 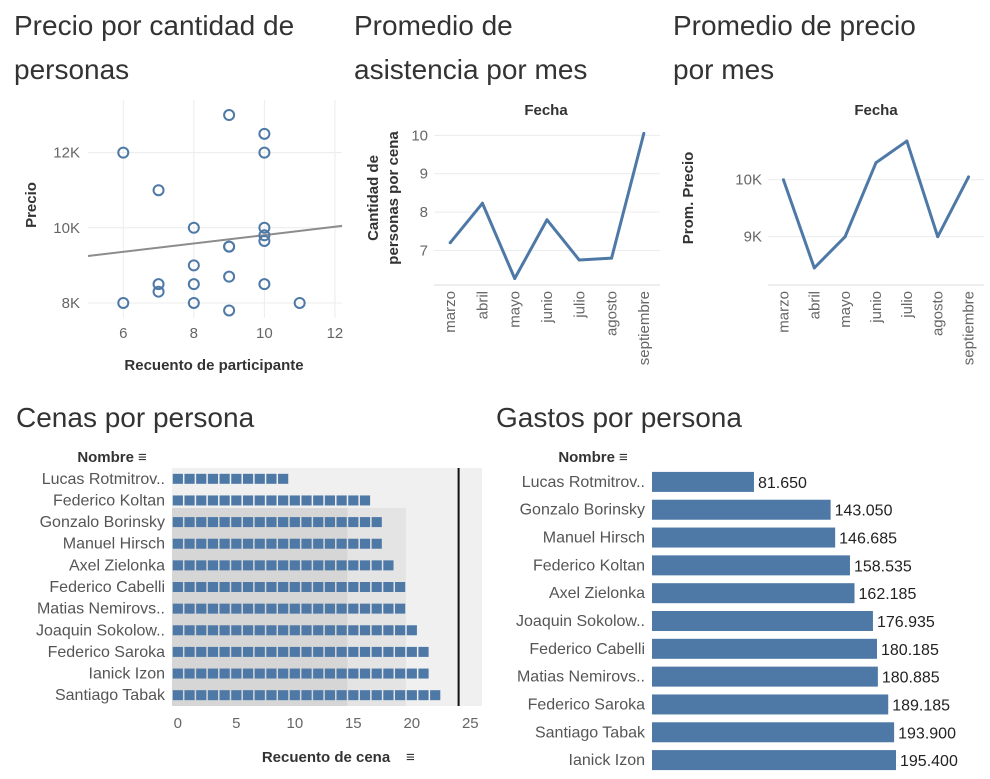 What do you see at coordinates (353, 723) in the screenshot?
I see `dinners-x-tick-label: 15` at bounding box center [353, 723].